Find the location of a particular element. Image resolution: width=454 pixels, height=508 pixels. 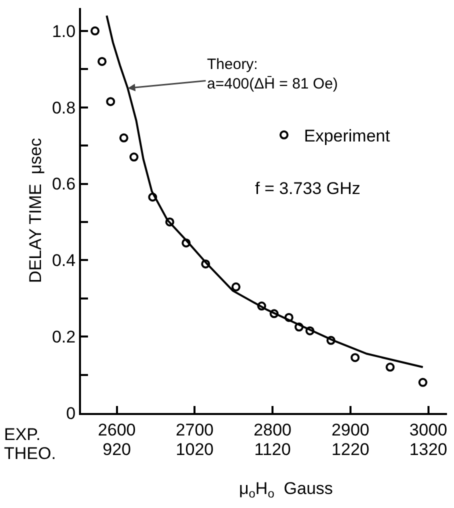

x2-tick-label: 1220 is located at coordinates (351, 449).